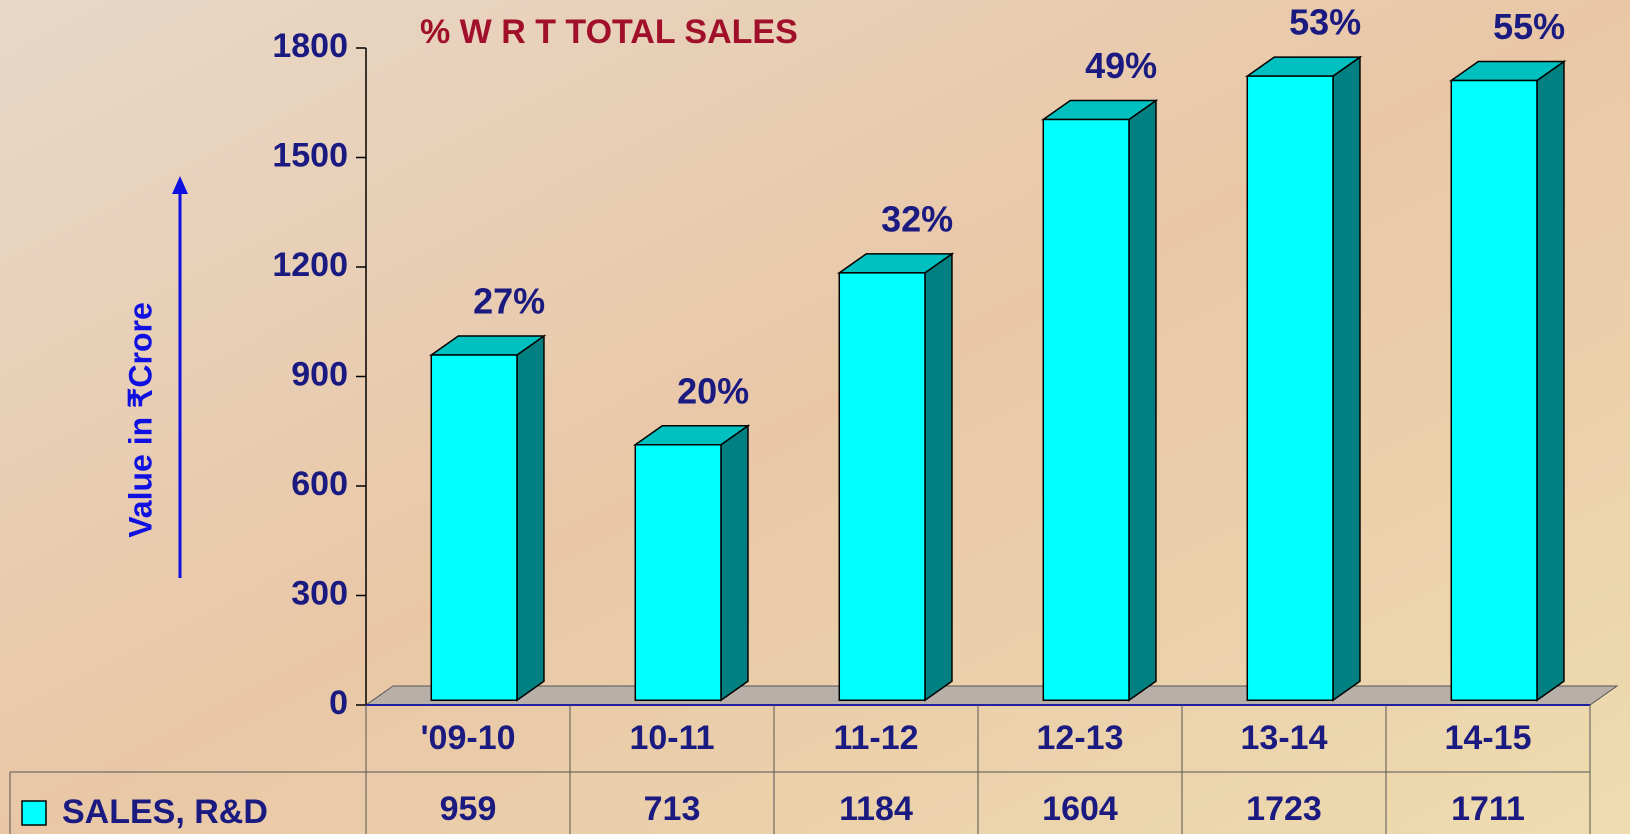 The image size is (1630, 834). Describe the element at coordinates (165, 812) in the screenshot. I see `legend-label: SALES, R&D` at that location.